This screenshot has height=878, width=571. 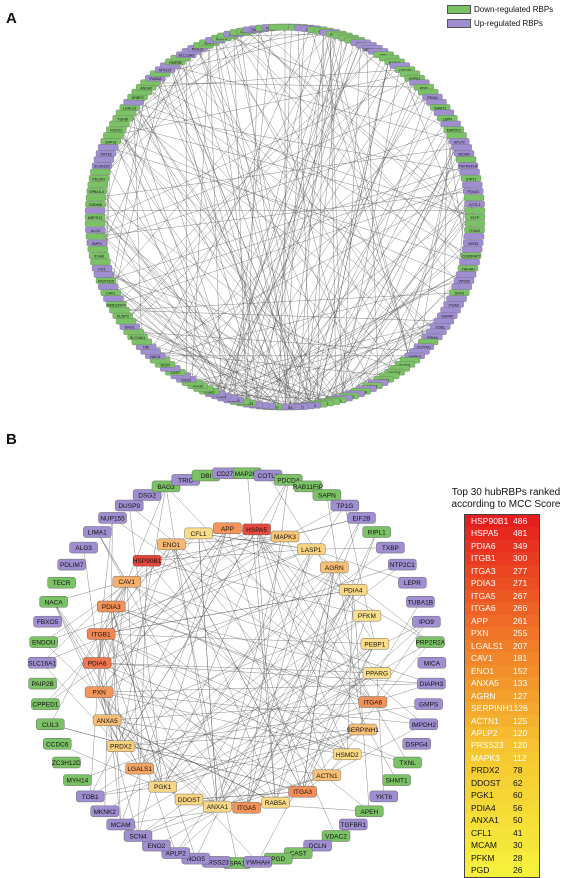 I want to click on network-b-hub-label: SERPINH1, so click(x=363, y=730).